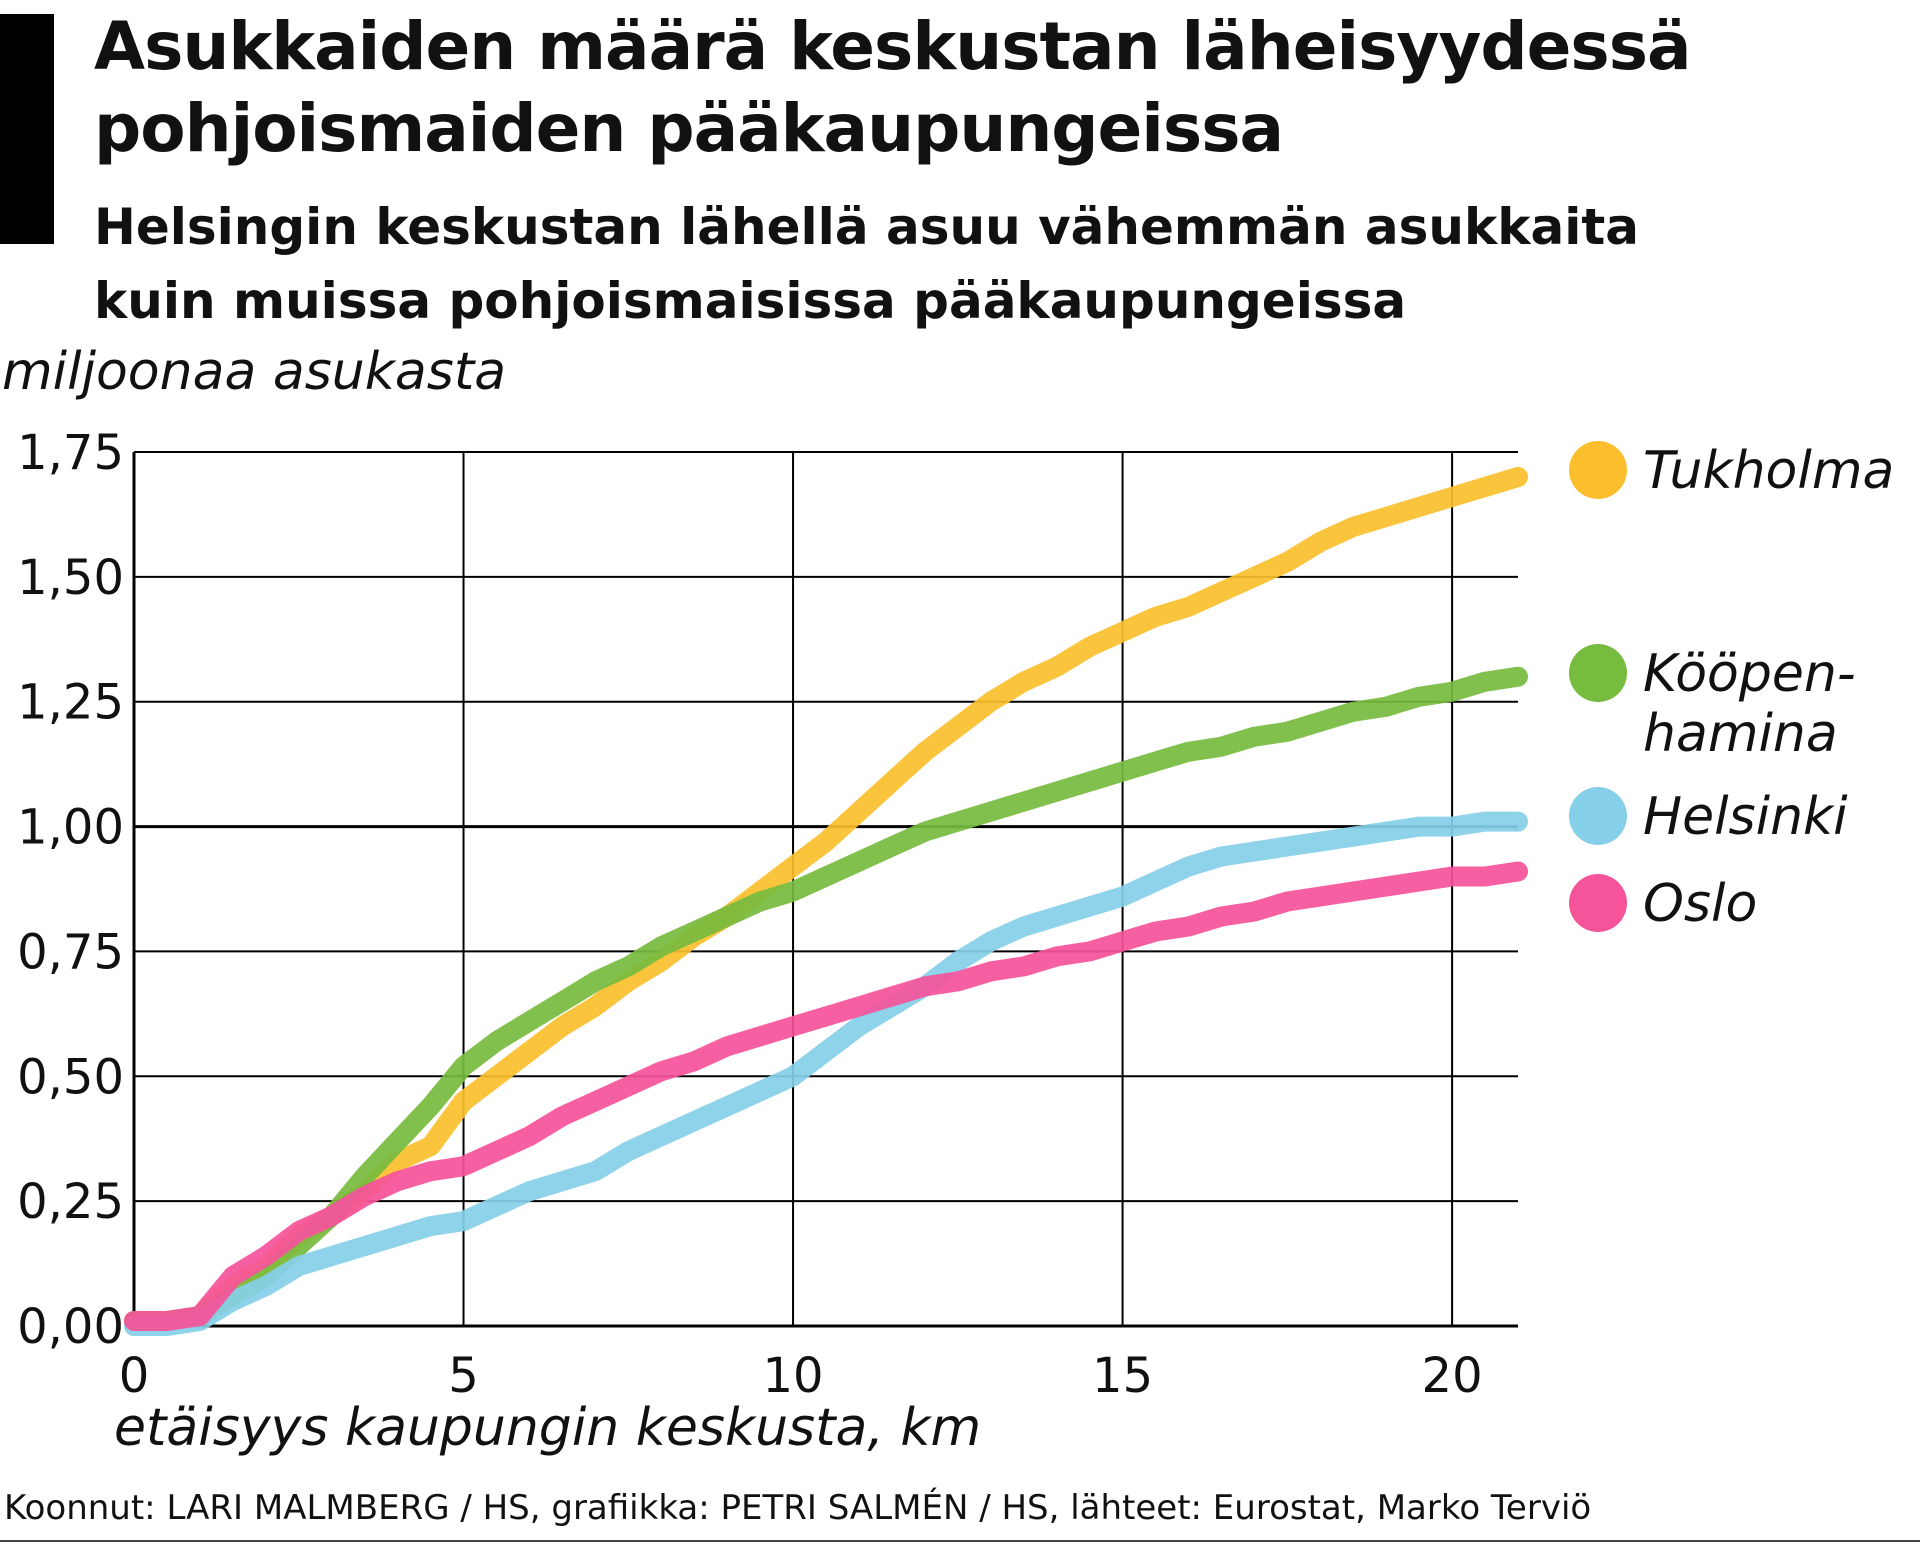  What do you see at coordinates (1749, 674) in the screenshot?
I see `legend-label-k-penhamina: Kööpen-` at bounding box center [1749, 674].